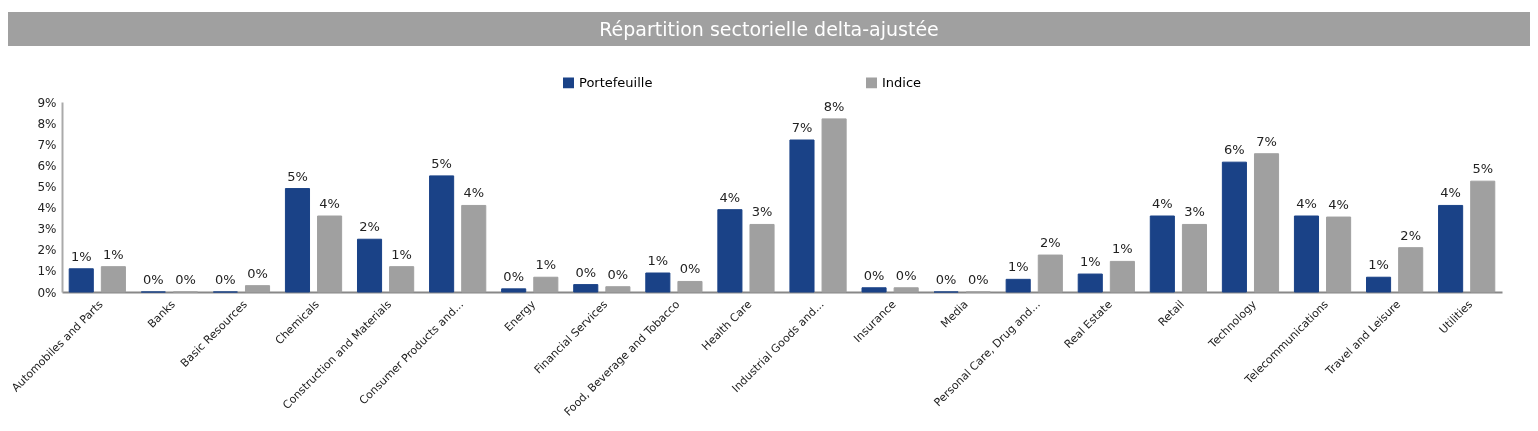 The height and width of the screenshot is (431, 1538). I want to click on y-tick-label: 2%, so click(47, 250).